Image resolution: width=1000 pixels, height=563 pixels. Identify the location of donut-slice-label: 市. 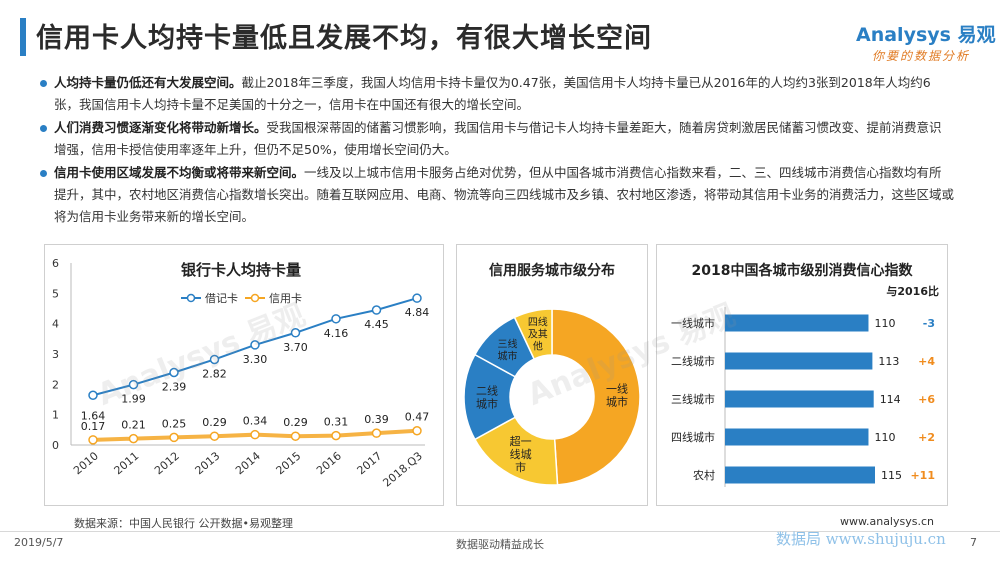
(520, 467).